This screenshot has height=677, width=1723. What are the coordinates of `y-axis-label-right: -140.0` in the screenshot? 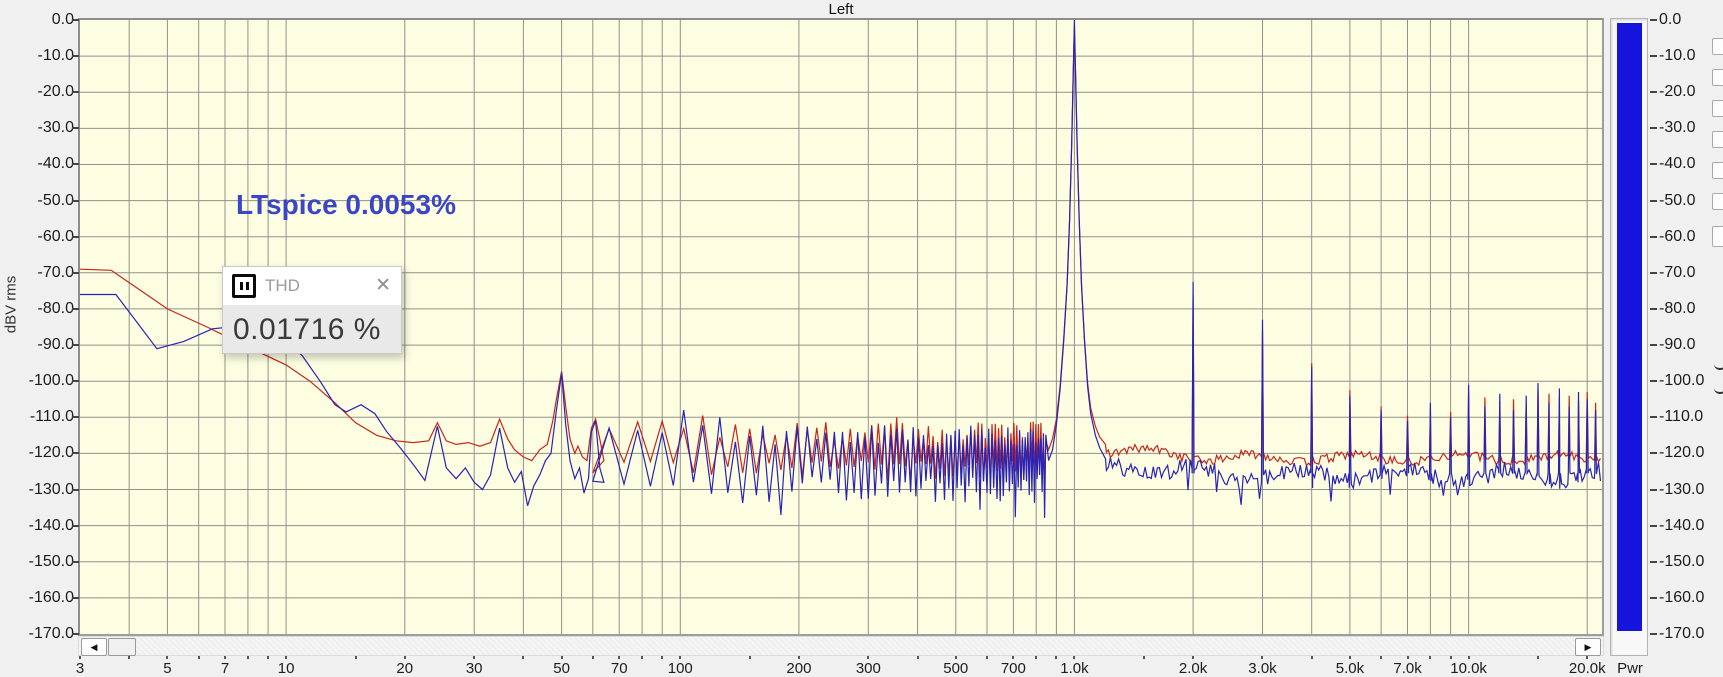 It's located at (1682, 525).